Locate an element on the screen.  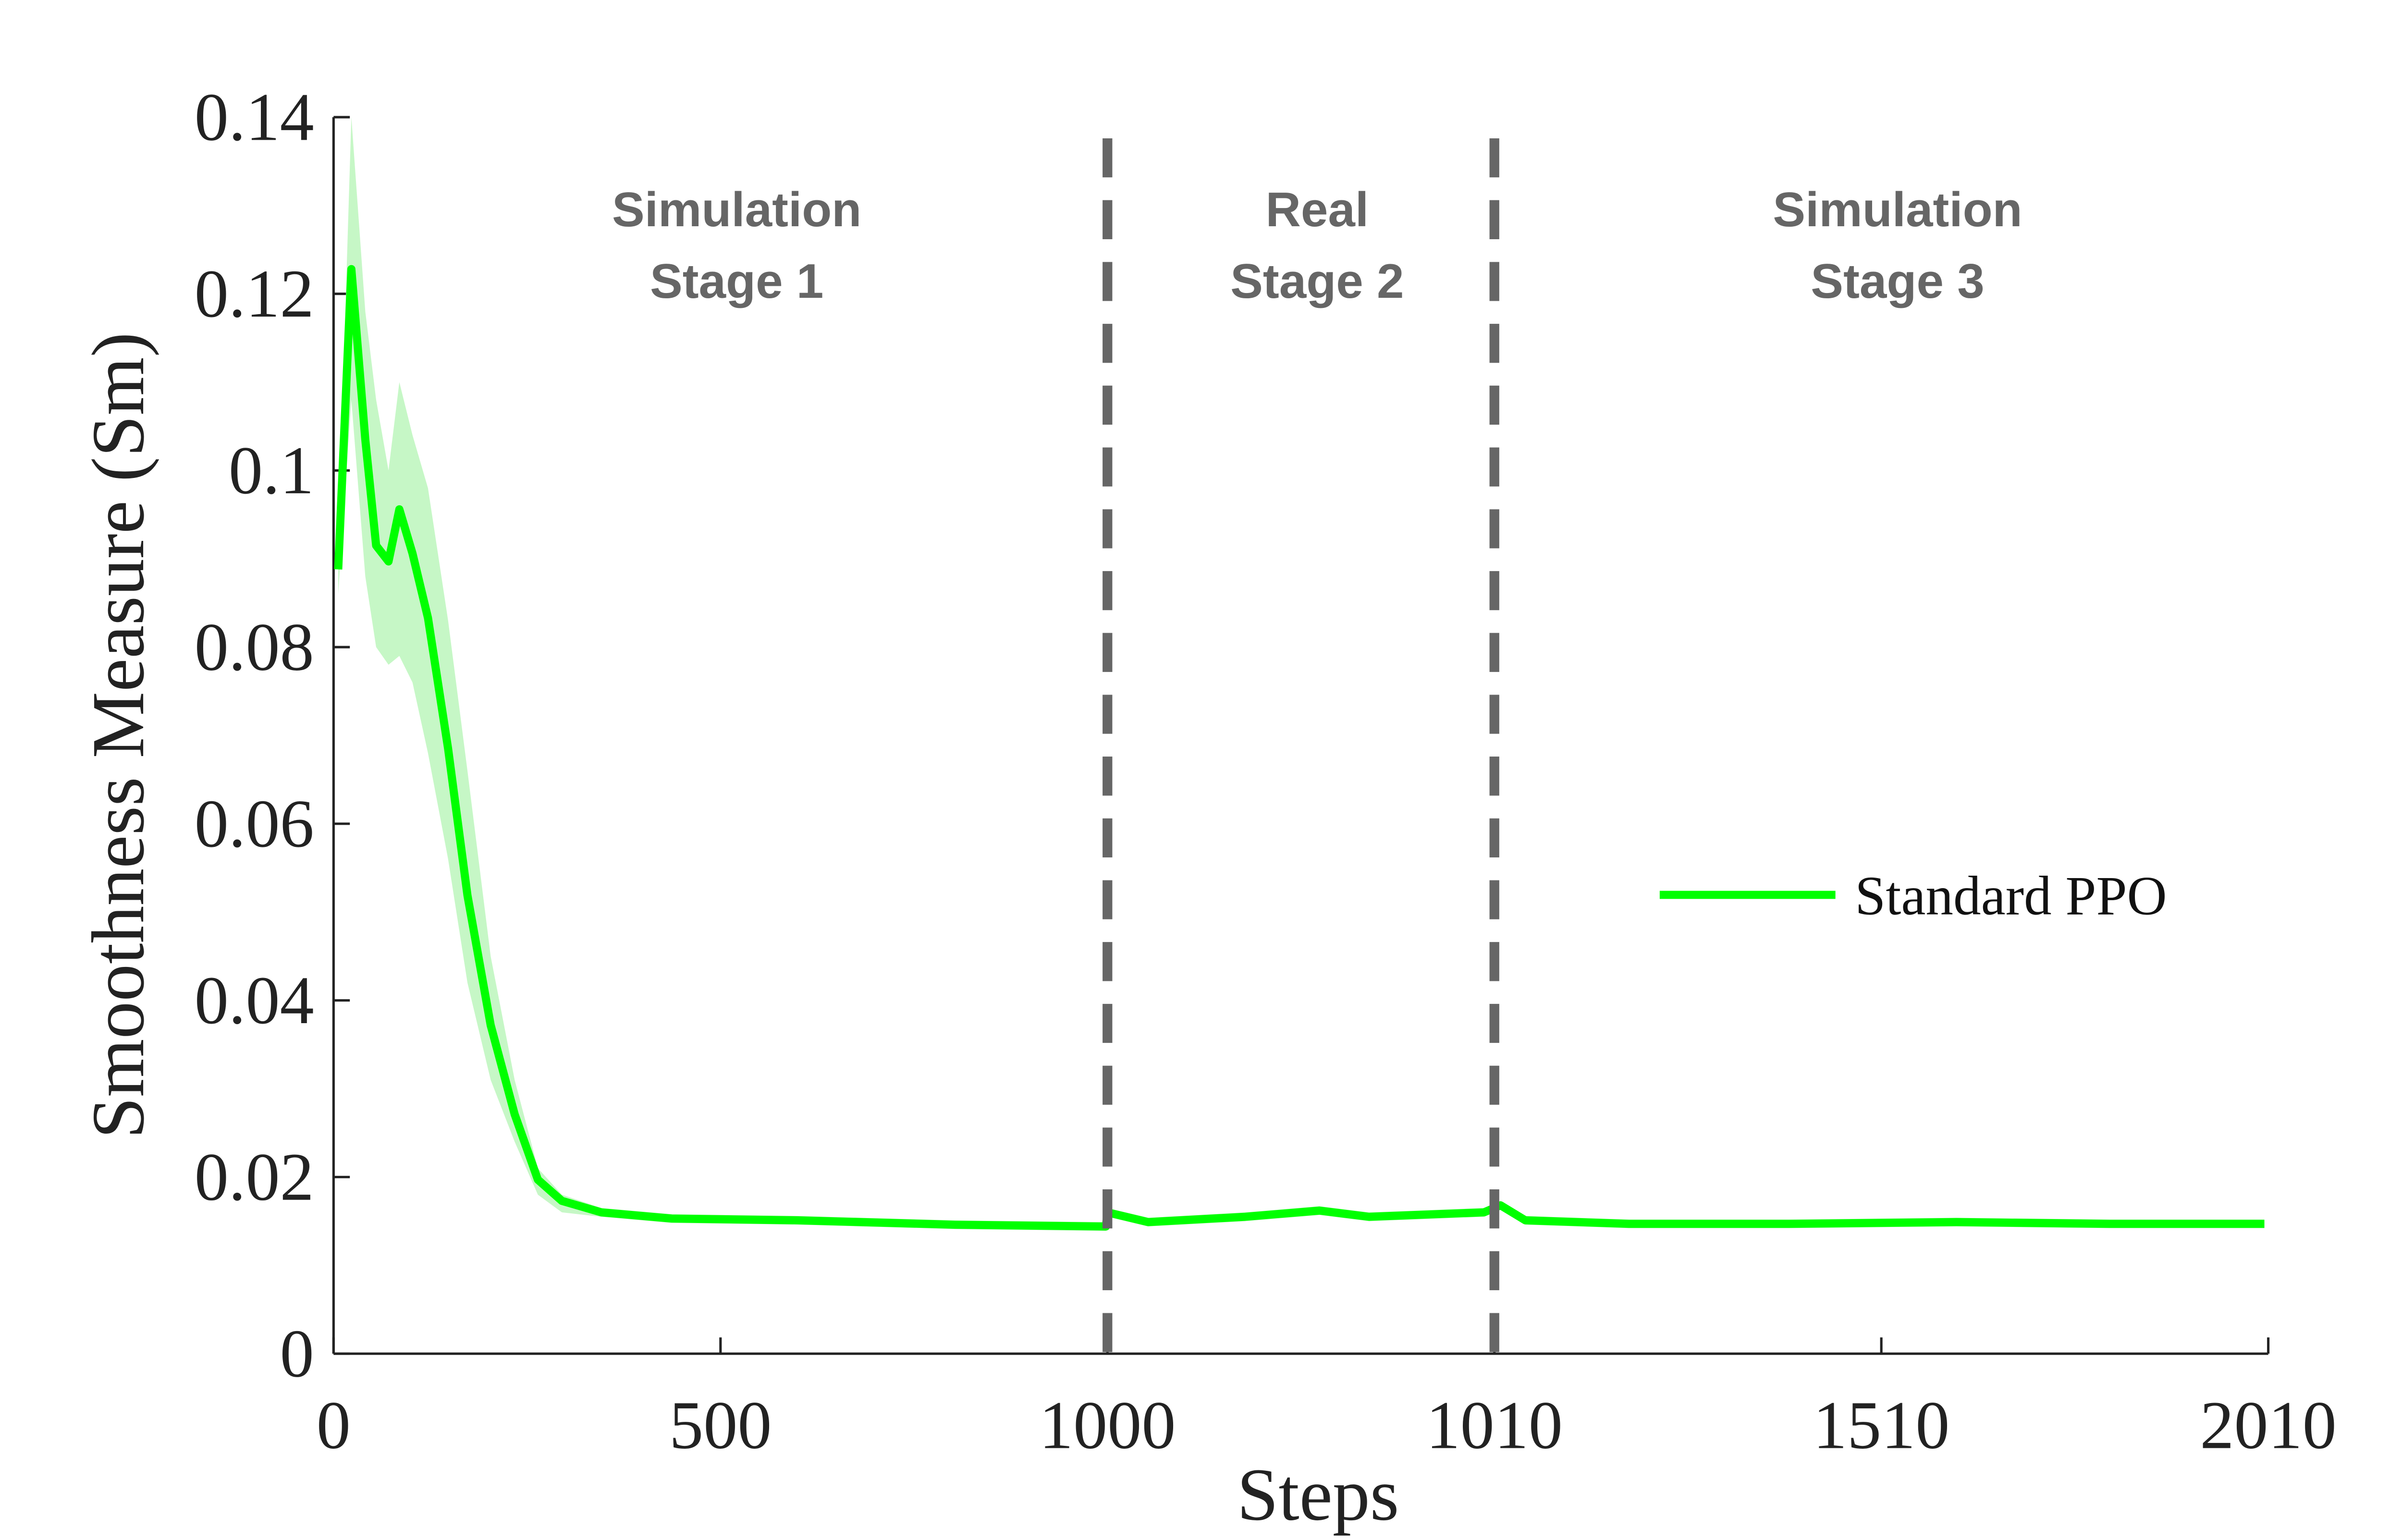
y-tick-label: 0.08 is located at coordinates (254, 647).